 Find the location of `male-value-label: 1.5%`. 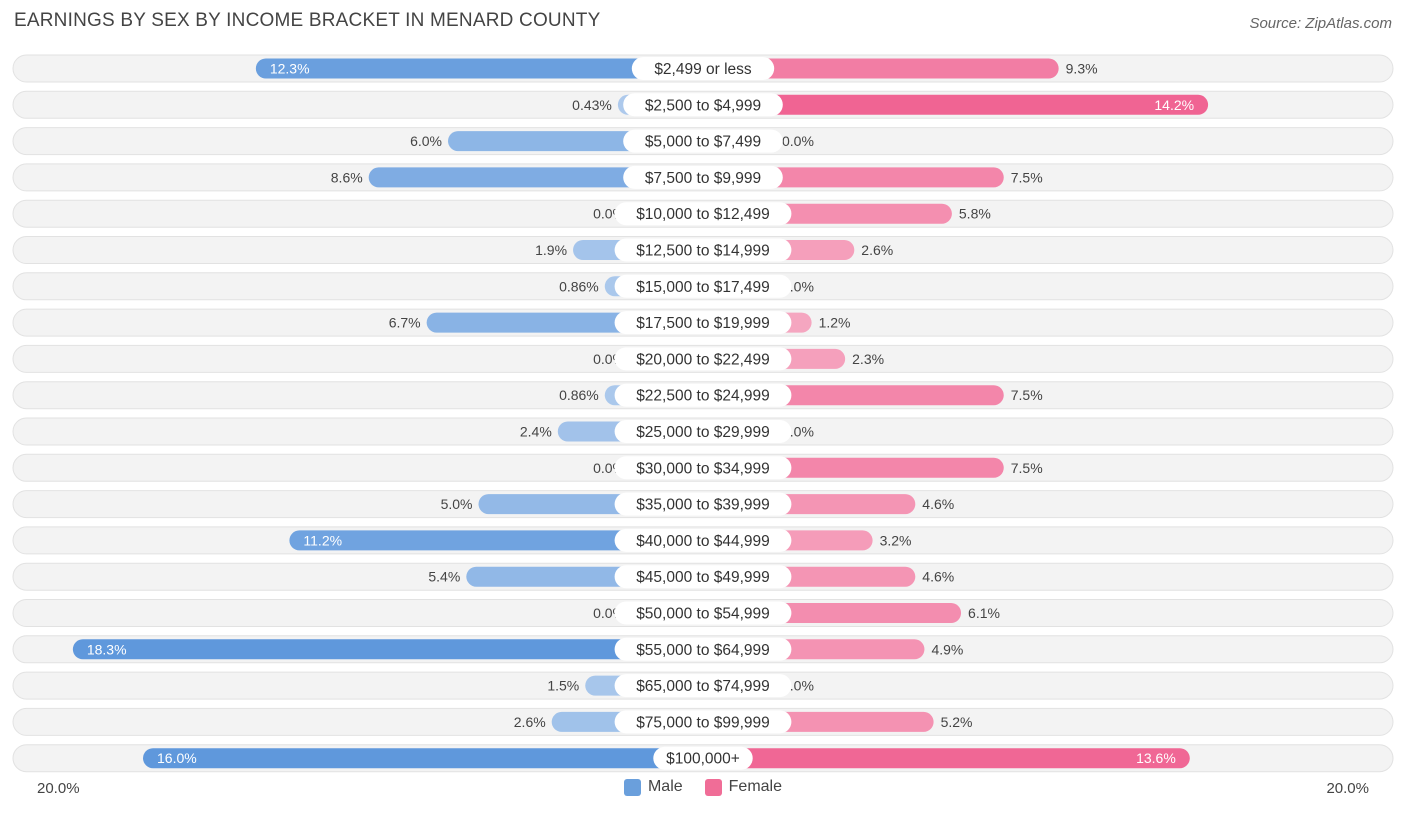

male-value-label: 1.5% is located at coordinates (563, 686).